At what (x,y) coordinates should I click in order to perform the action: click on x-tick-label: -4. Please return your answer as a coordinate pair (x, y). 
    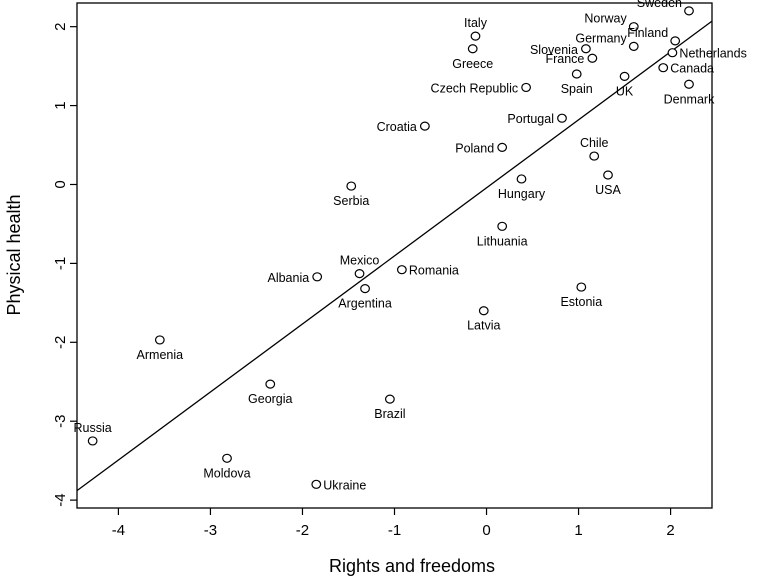
    Looking at the image, I should click on (118, 530).